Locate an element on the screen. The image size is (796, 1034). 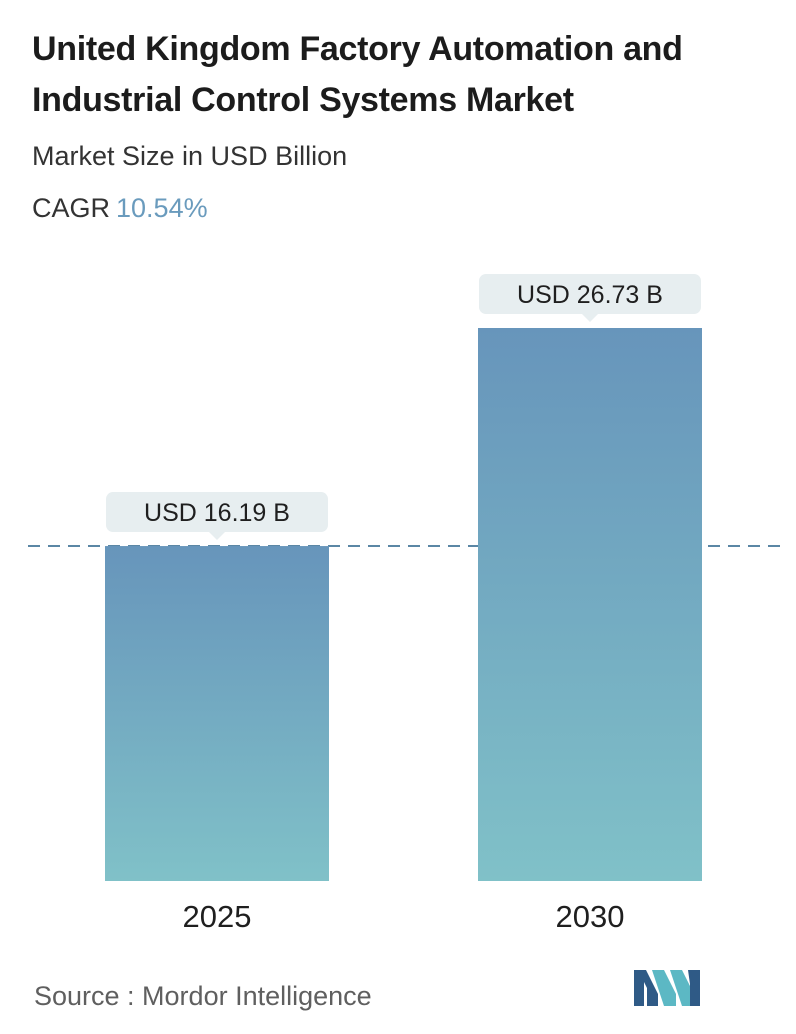
value-label-2030: USD 26.73 B is located at coordinates (590, 298).